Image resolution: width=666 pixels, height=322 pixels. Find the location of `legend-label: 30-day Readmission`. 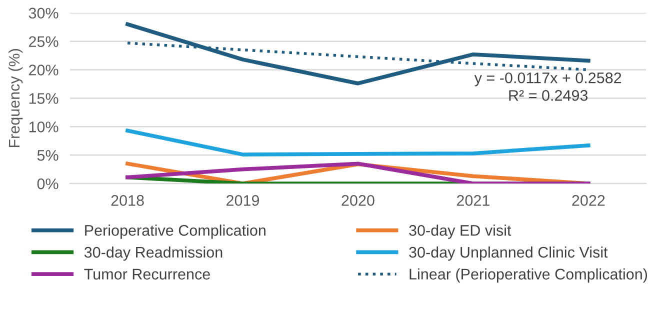

legend-label: 30-day Readmission is located at coordinates (153, 253).